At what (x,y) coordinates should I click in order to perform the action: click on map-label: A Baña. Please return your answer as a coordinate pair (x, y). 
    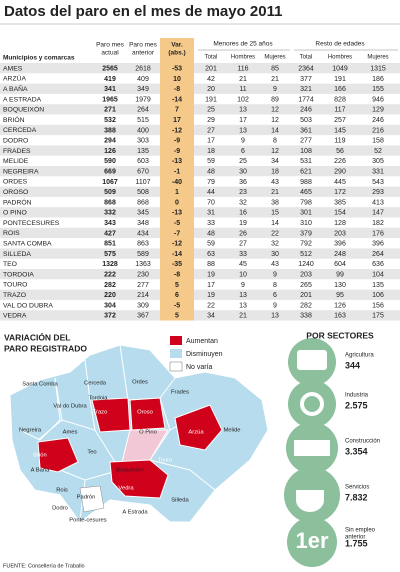
    Looking at the image, I should click on (40, 471).